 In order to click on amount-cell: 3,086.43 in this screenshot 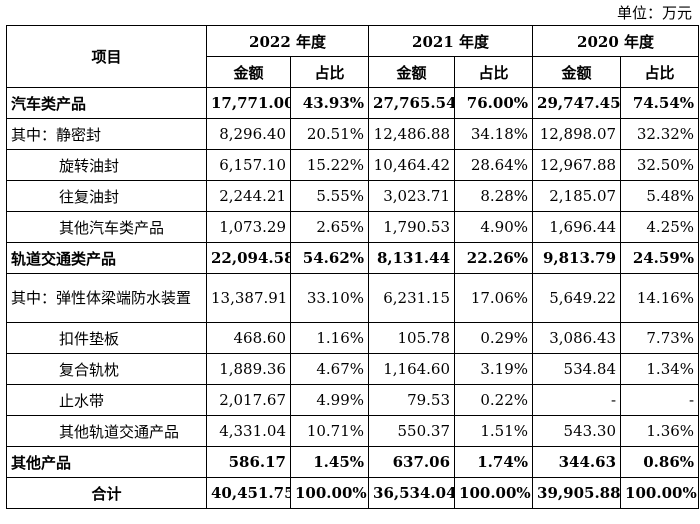, I will do `click(577, 338)`.